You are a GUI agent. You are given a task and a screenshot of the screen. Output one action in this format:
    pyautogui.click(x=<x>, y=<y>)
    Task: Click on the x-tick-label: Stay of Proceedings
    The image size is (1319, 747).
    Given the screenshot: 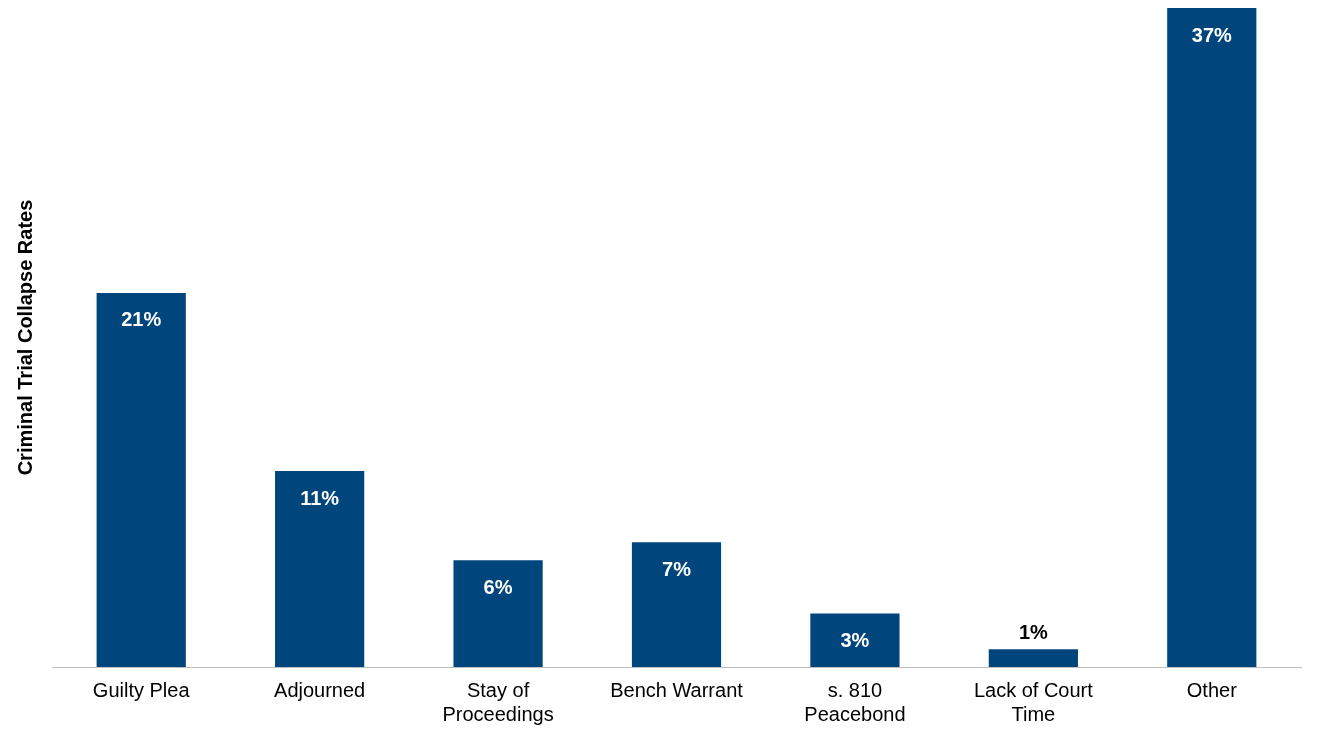 What is the action you would take?
    pyautogui.click(x=498, y=701)
    